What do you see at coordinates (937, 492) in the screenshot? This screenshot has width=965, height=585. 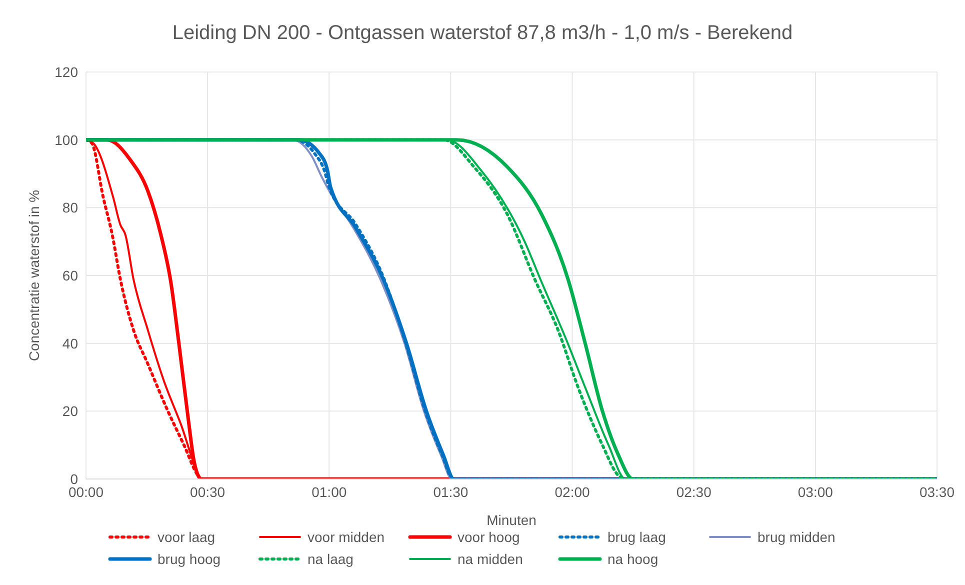 I see `x-tick-label: 03:30` at bounding box center [937, 492].